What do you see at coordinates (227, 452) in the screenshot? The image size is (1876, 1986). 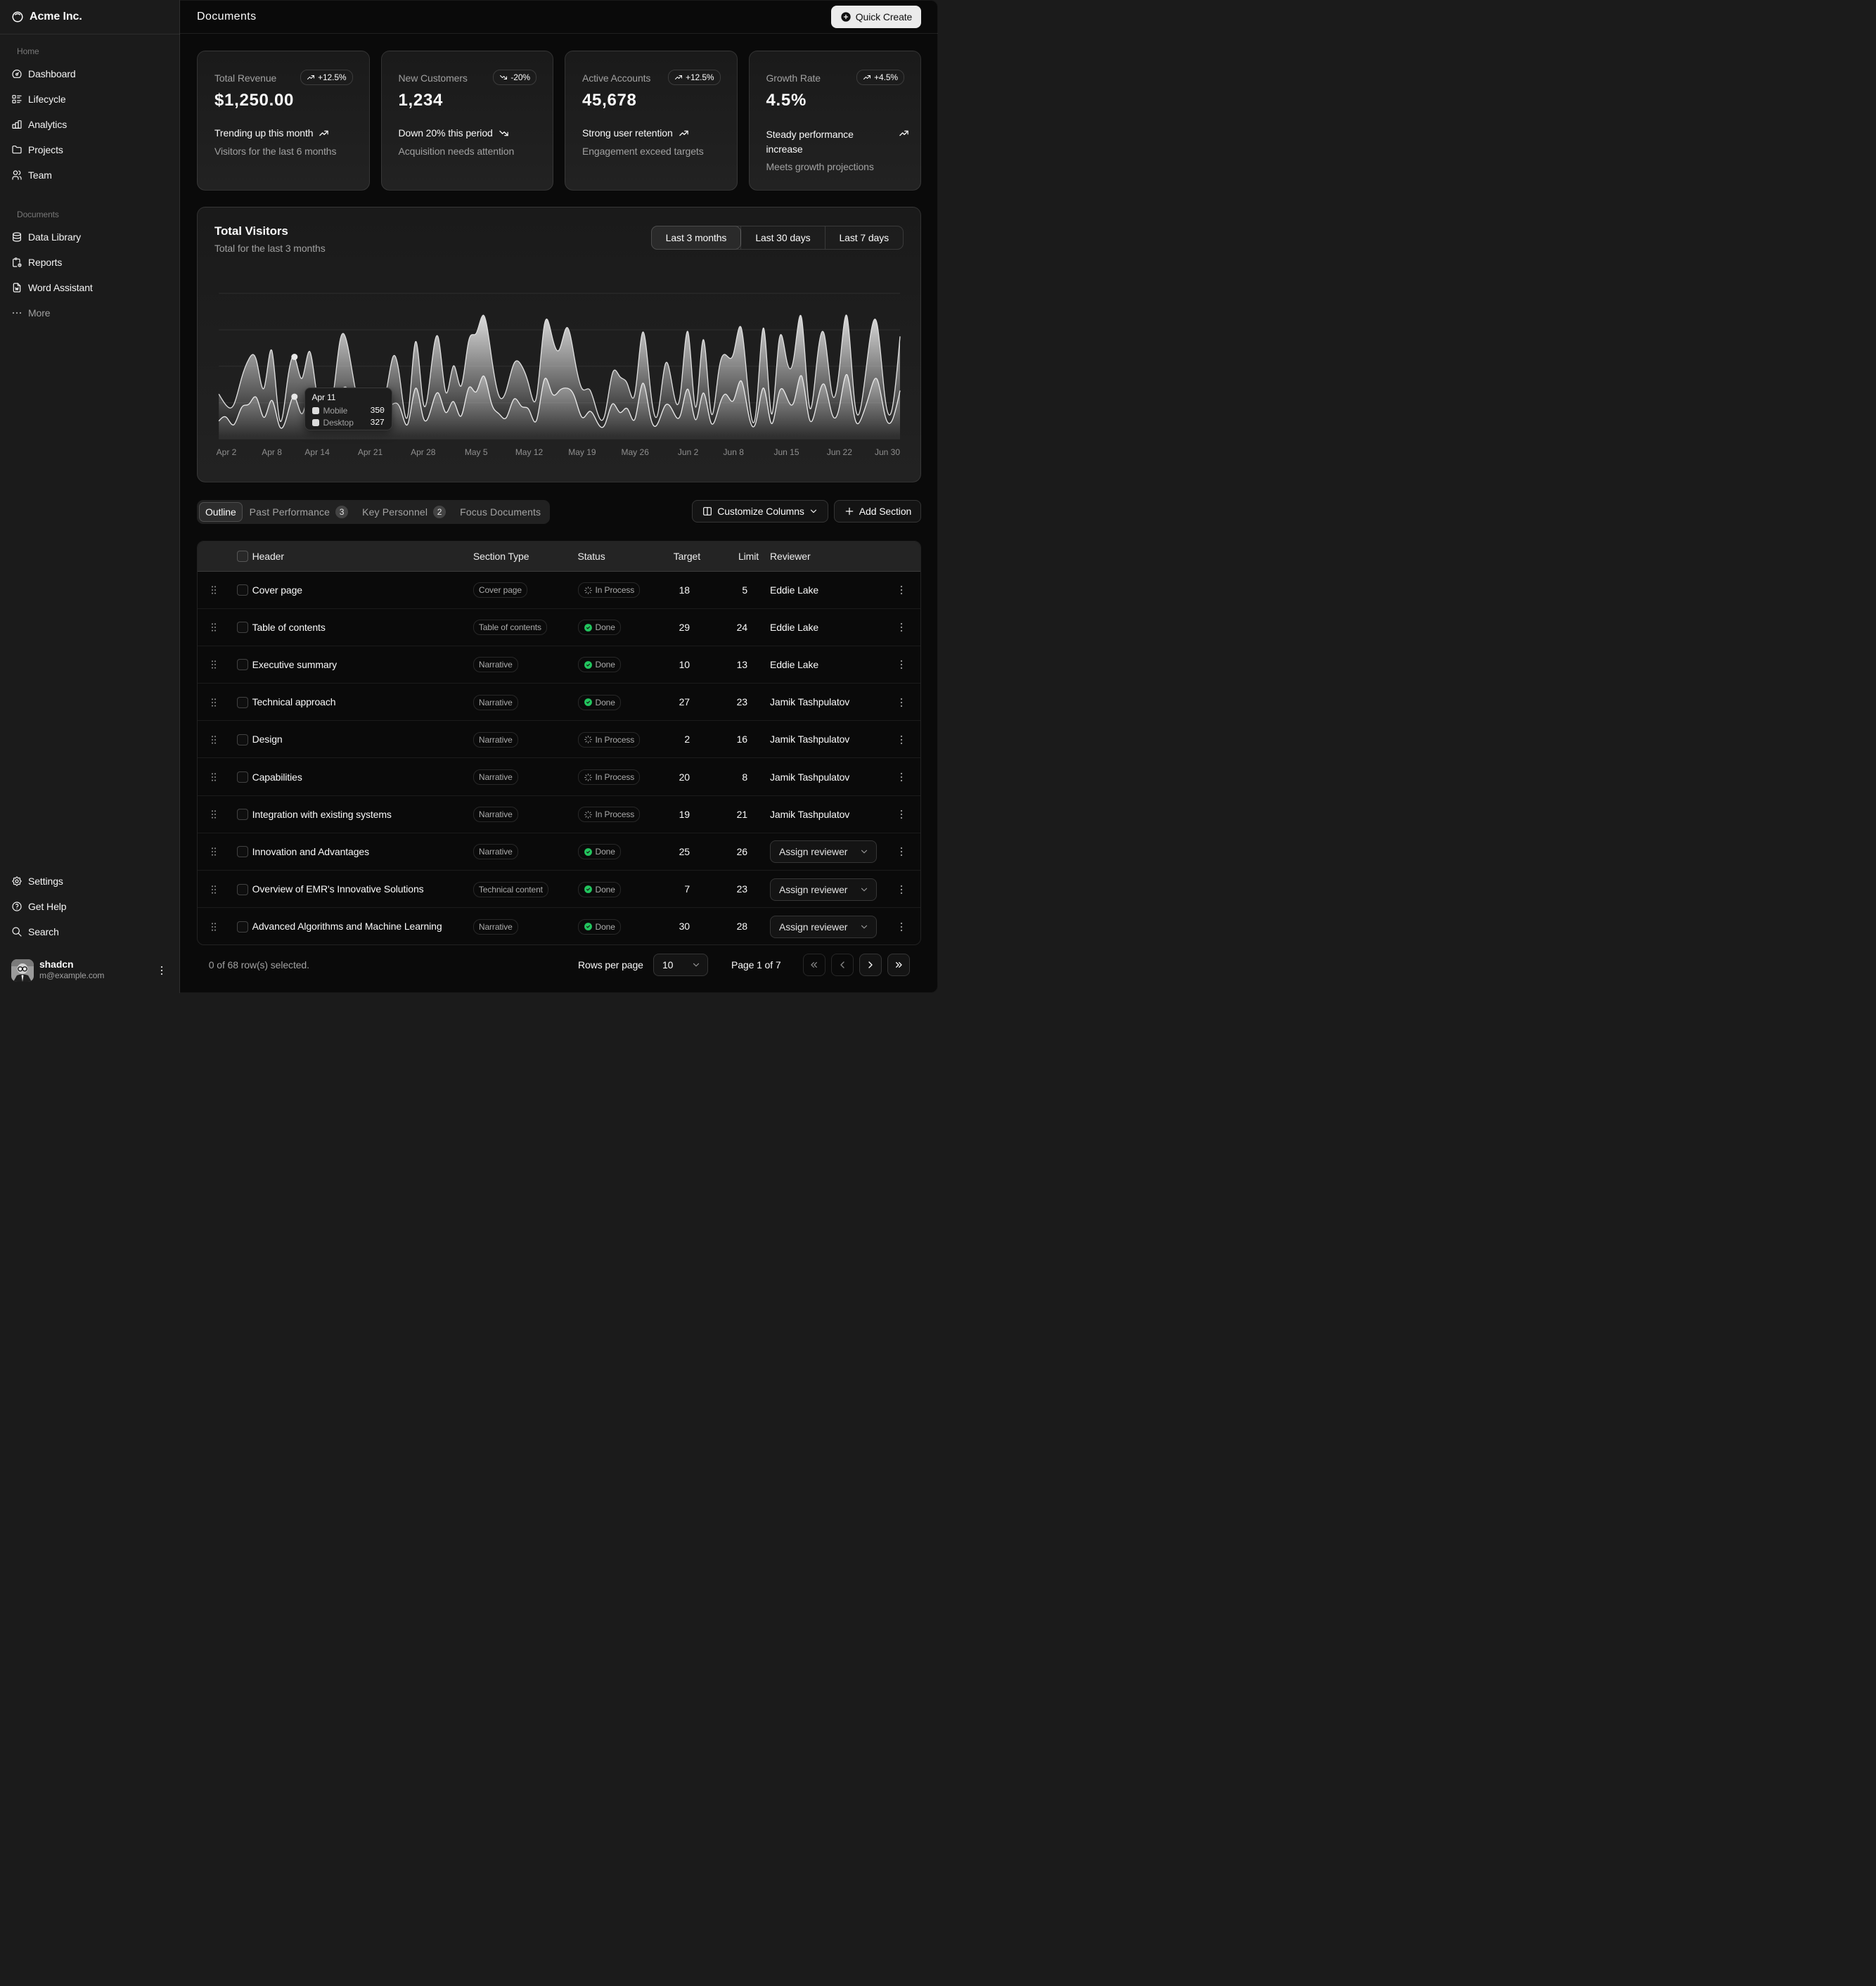 I see `svg-text: Apr 2` at bounding box center [227, 452].